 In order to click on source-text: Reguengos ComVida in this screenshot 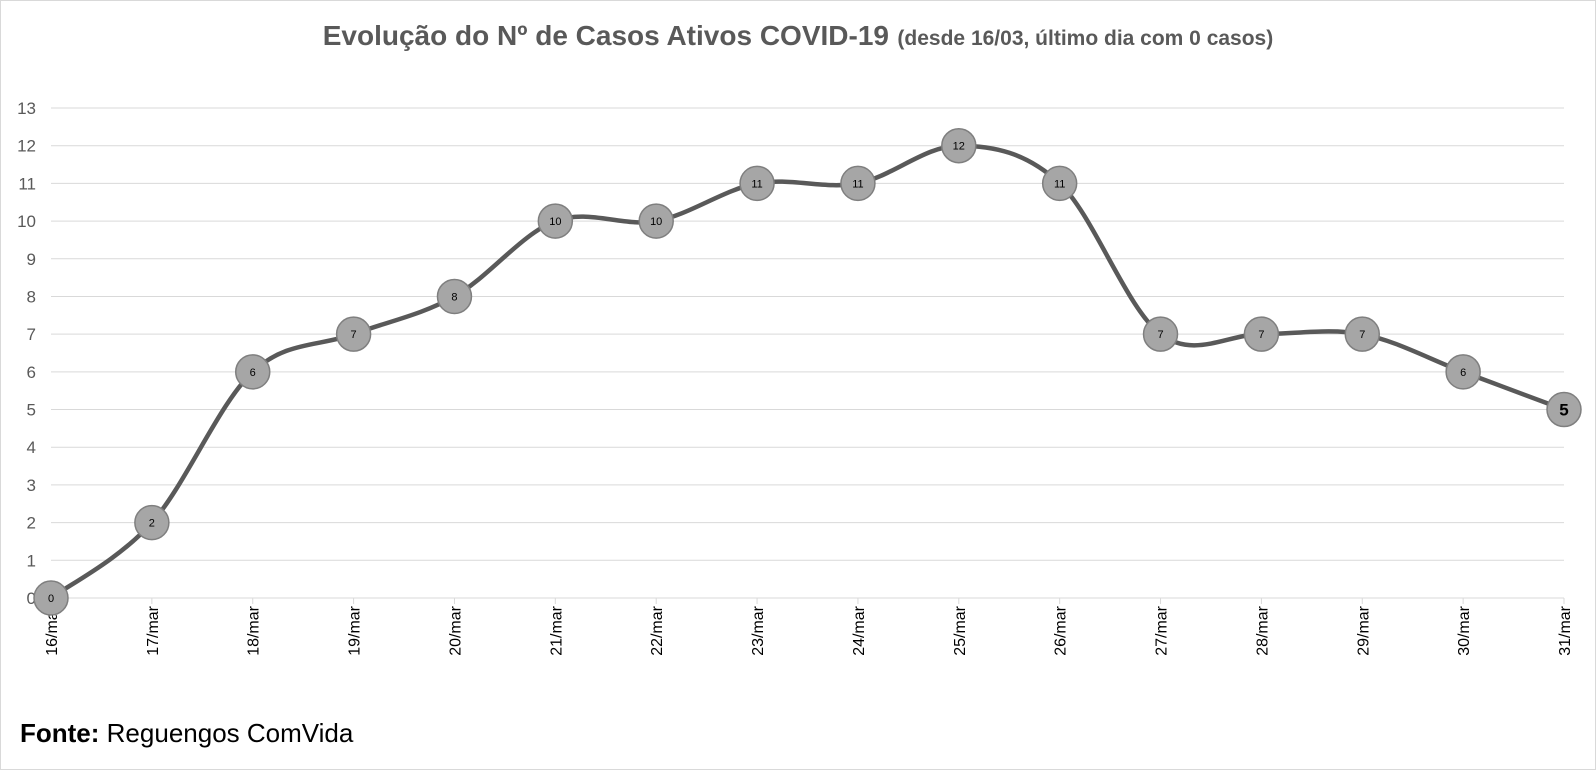, I will do `click(230, 733)`.